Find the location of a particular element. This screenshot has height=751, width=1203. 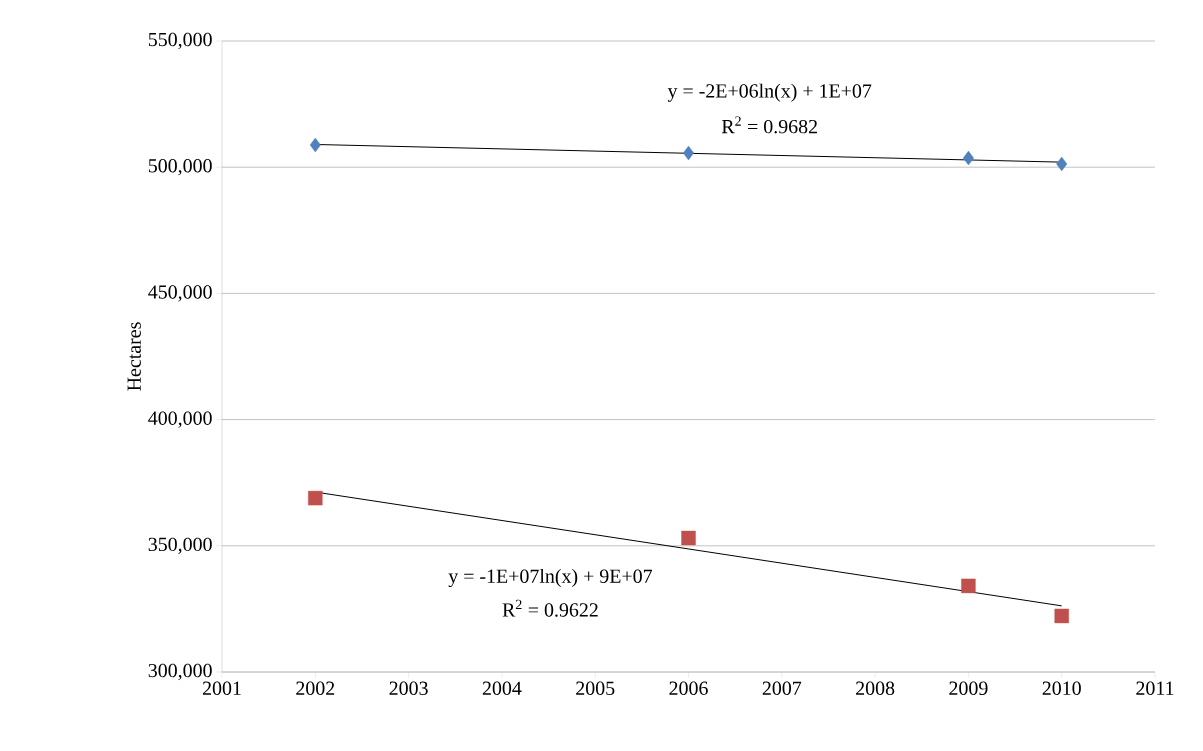

annotation: R$^{2}$ = 0.9682 is located at coordinates (769, 125).